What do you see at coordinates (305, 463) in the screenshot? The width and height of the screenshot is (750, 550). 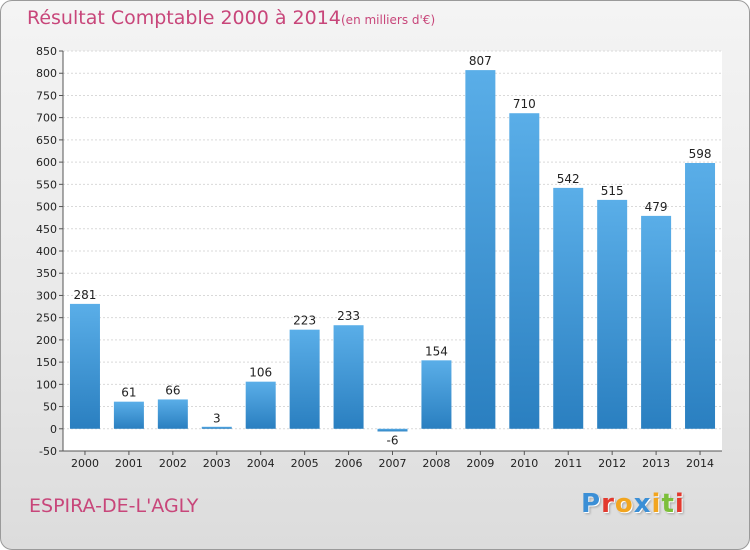 I see `x-tick-label: 2005` at bounding box center [305, 463].